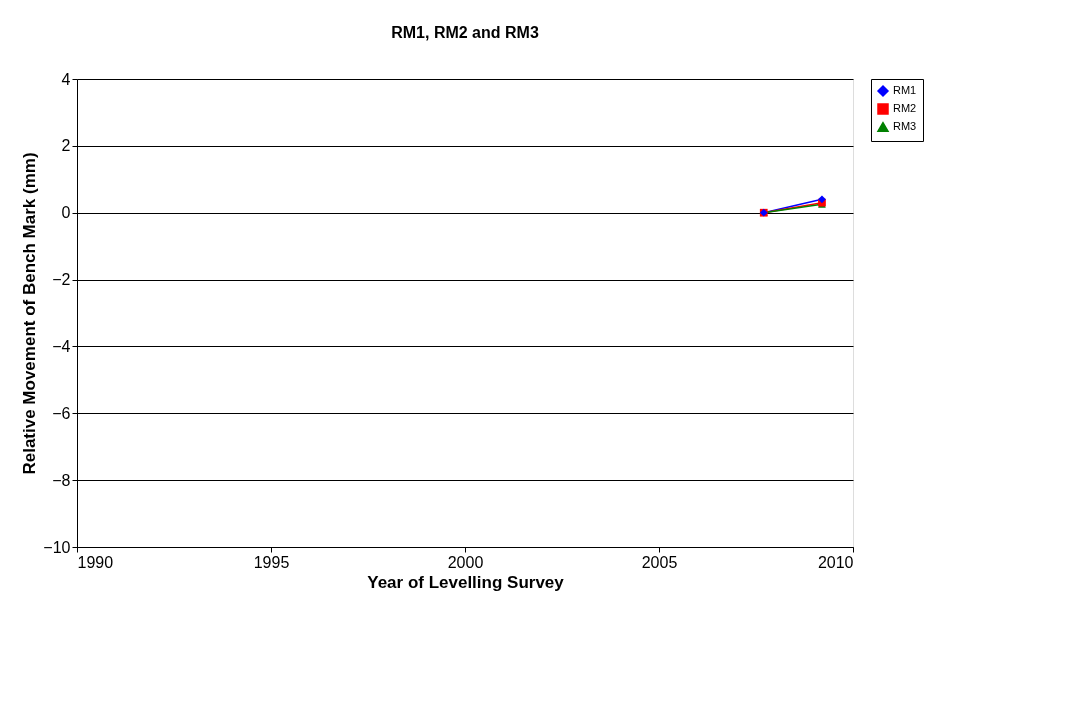 The image size is (1085, 702). What do you see at coordinates (835, 562) in the screenshot?
I see `x-tick-label: 2010` at bounding box center [835, 562].